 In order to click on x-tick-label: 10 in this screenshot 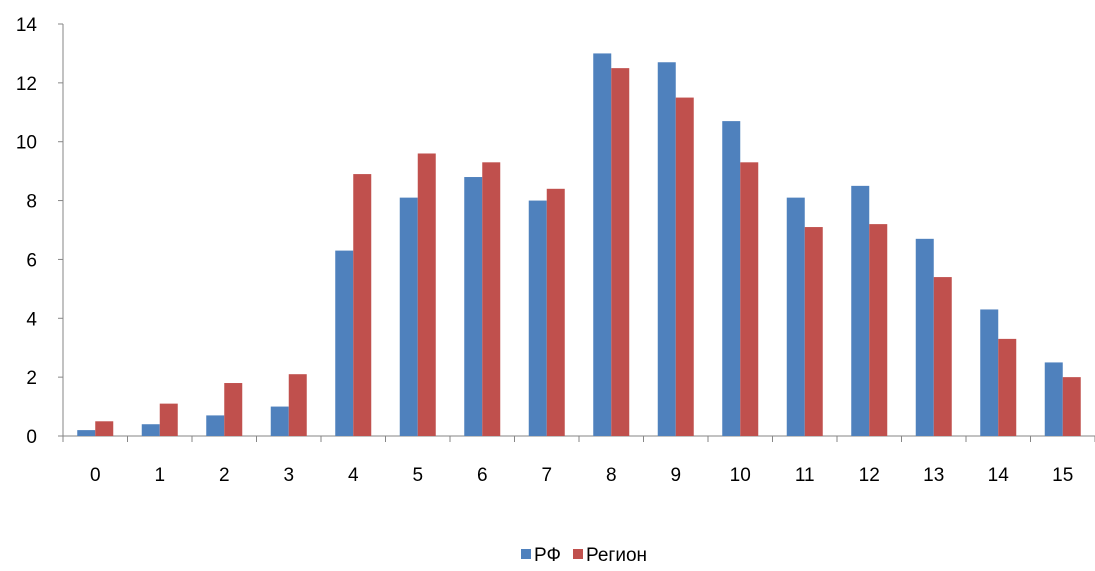, I will do `click(740, 475)`.